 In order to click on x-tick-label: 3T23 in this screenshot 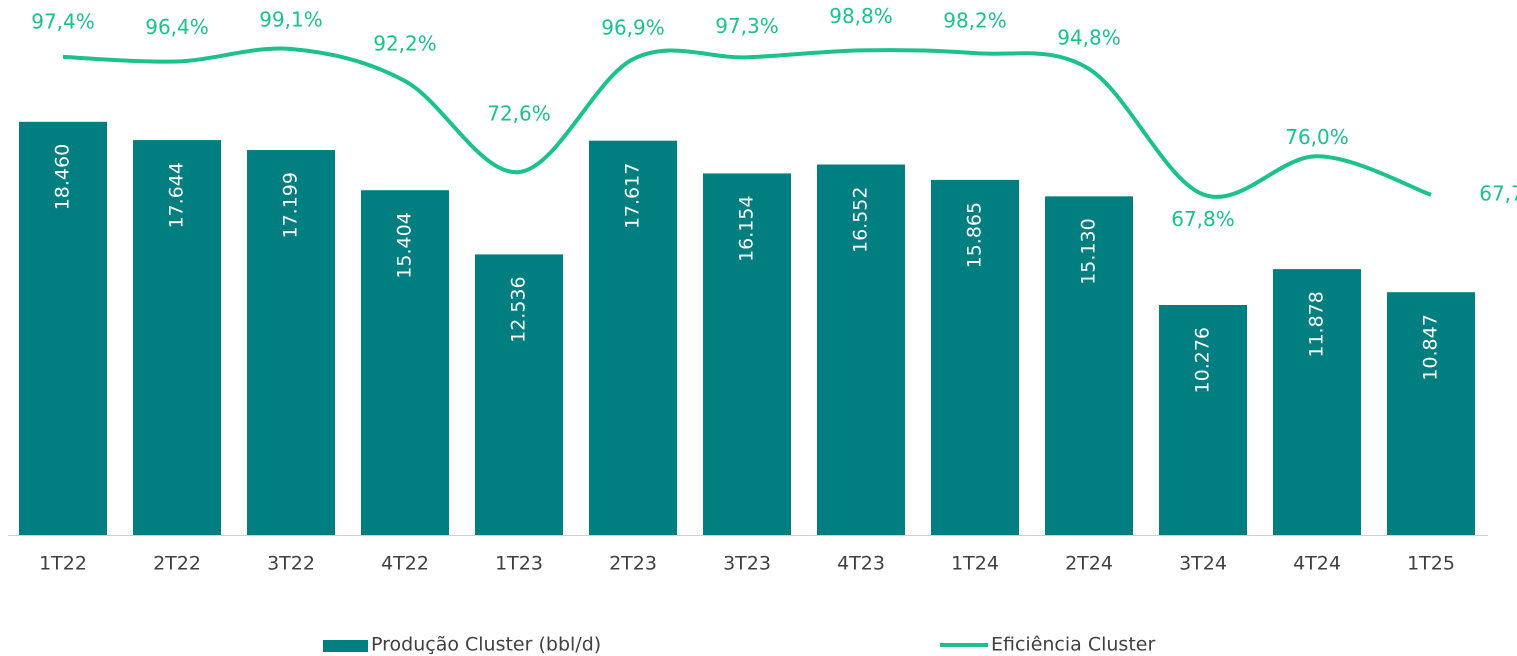, I will do `click(747, 564)`.